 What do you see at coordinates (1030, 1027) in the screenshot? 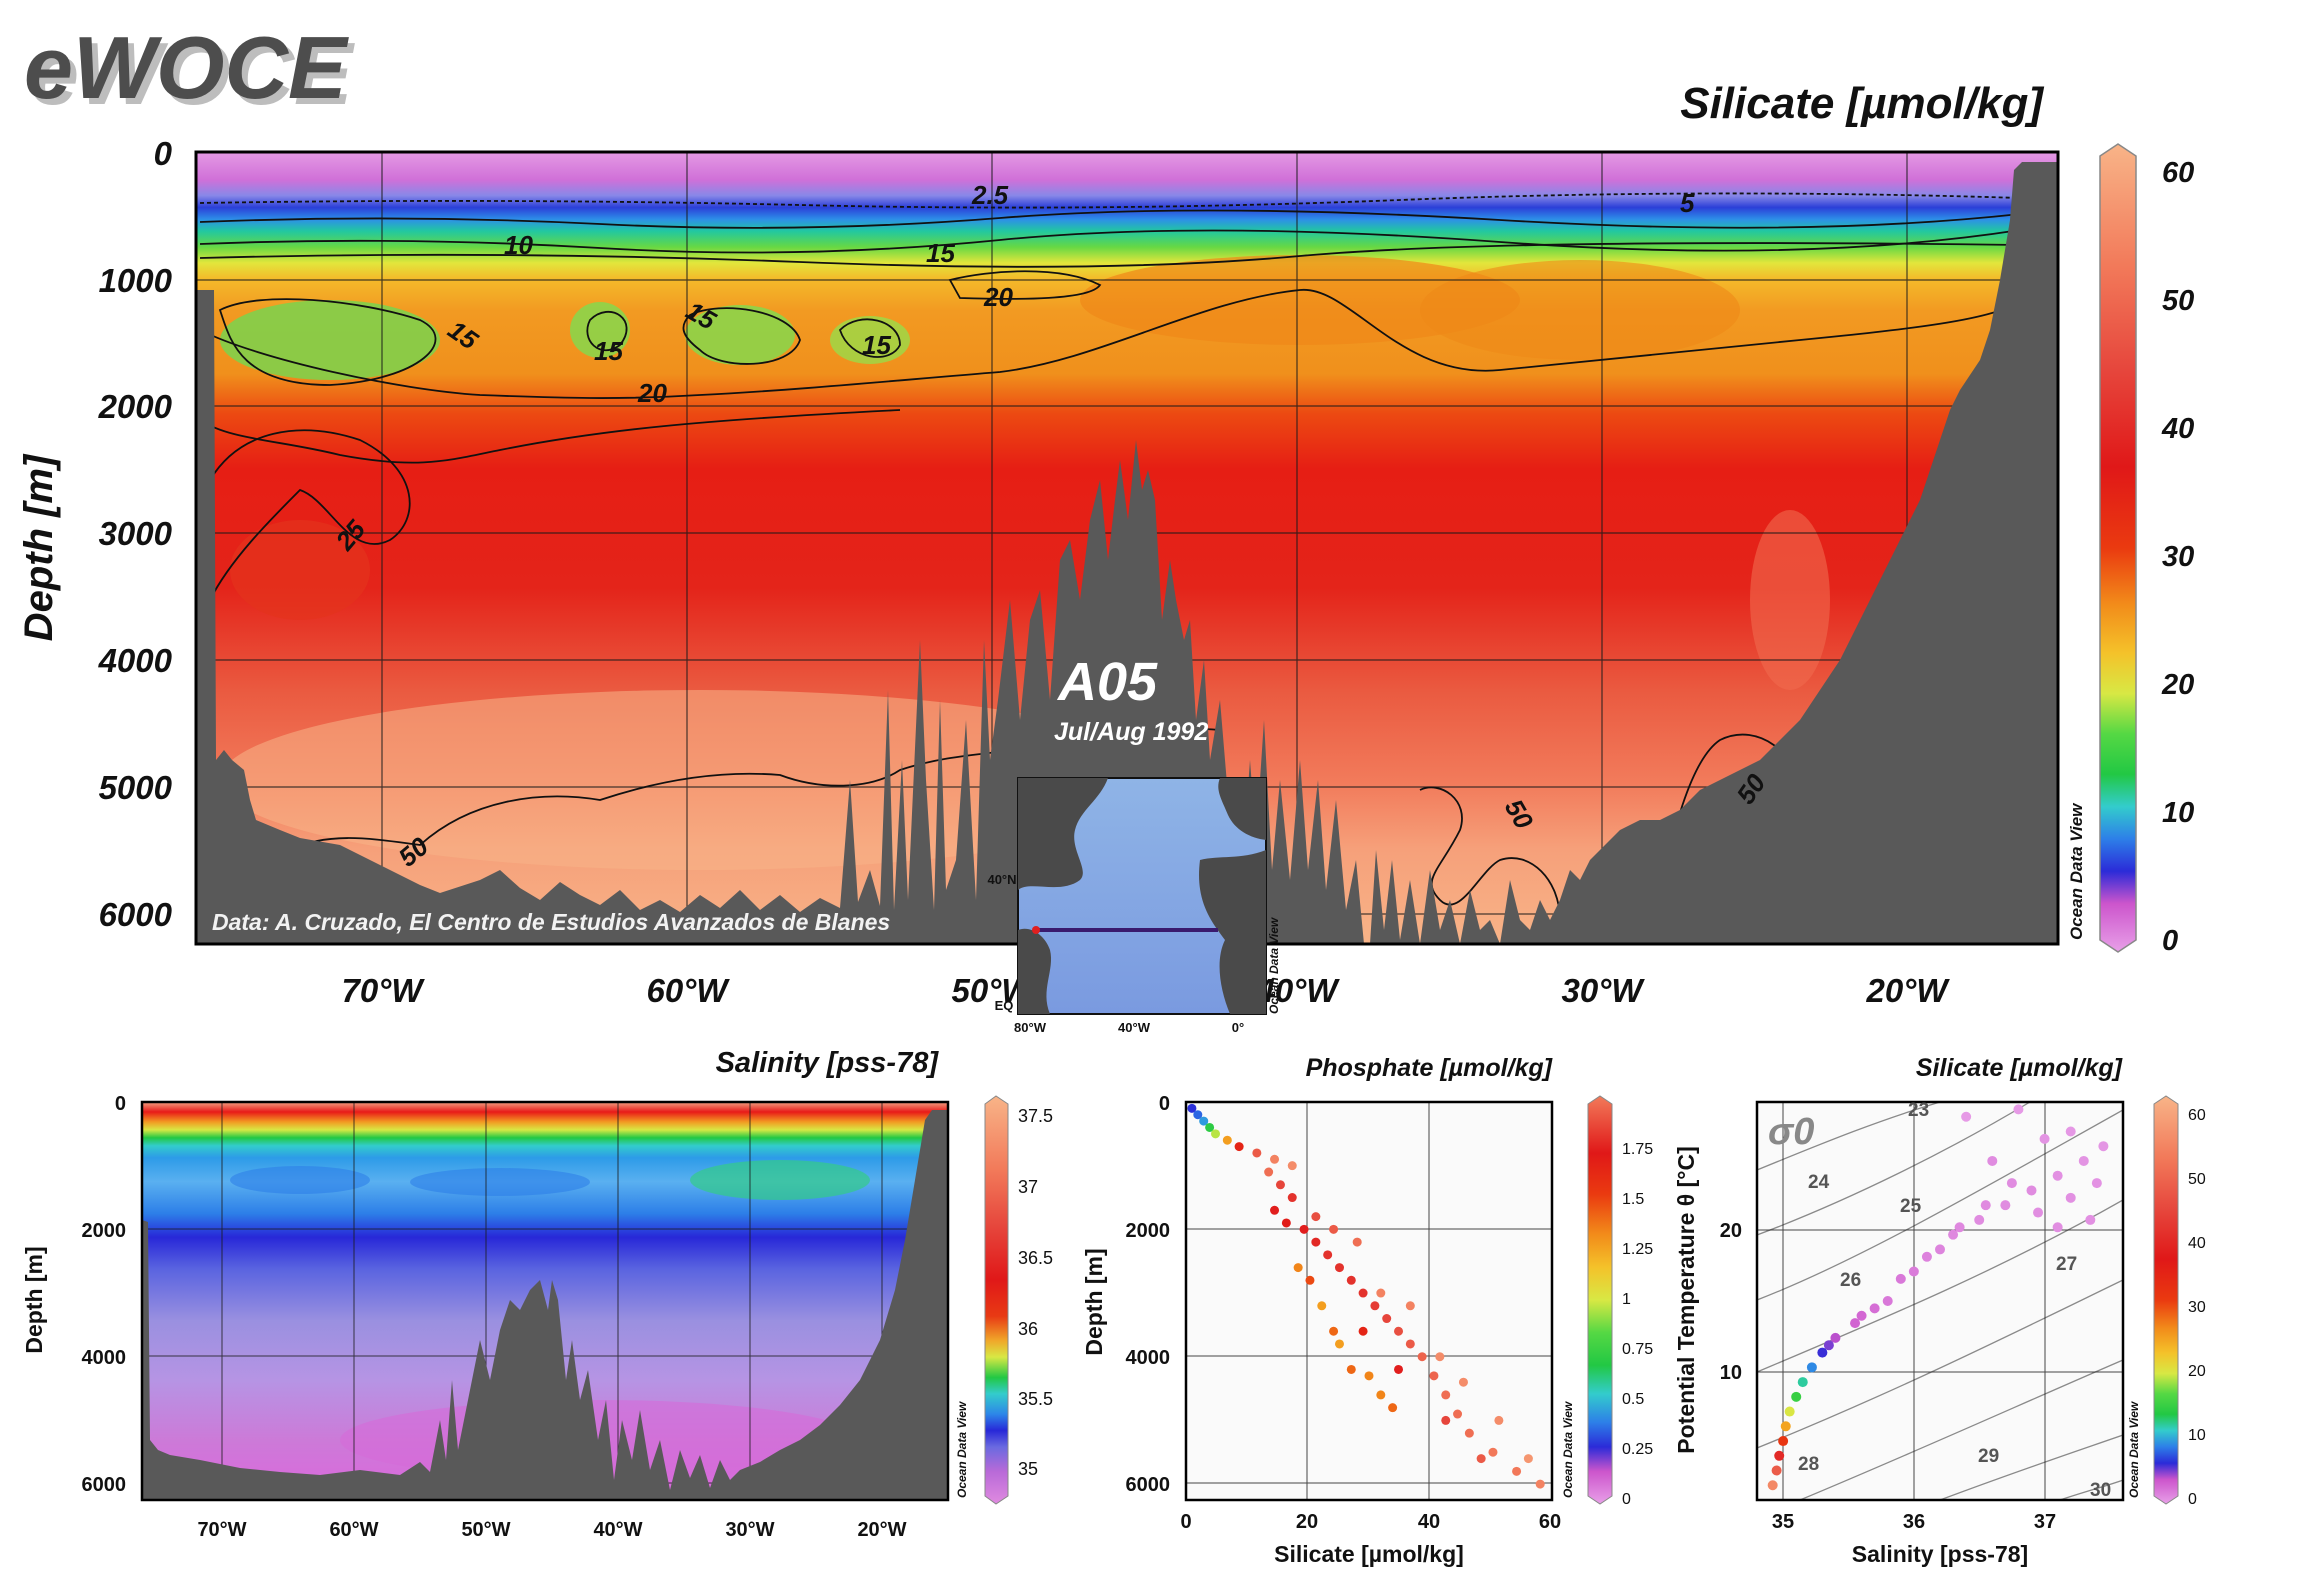
I see `inset-map-lon-tick: 80°W` at bounding box center [1030, 1027].